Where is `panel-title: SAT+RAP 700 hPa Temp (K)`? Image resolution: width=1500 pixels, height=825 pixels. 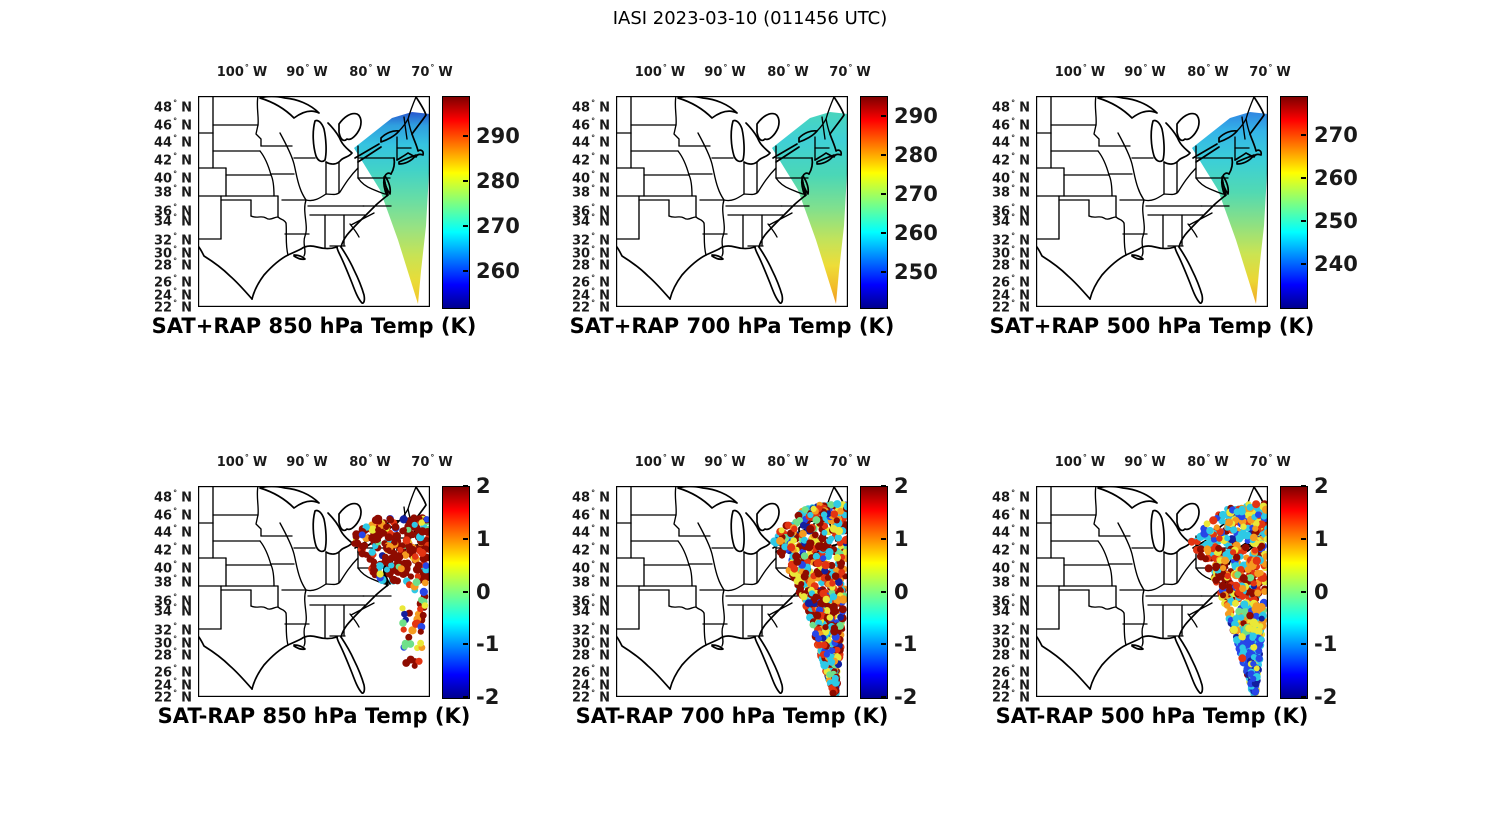 panel-title: SAT+RAP 700 hPa Temp (K) is located at coordinates (732, 326).